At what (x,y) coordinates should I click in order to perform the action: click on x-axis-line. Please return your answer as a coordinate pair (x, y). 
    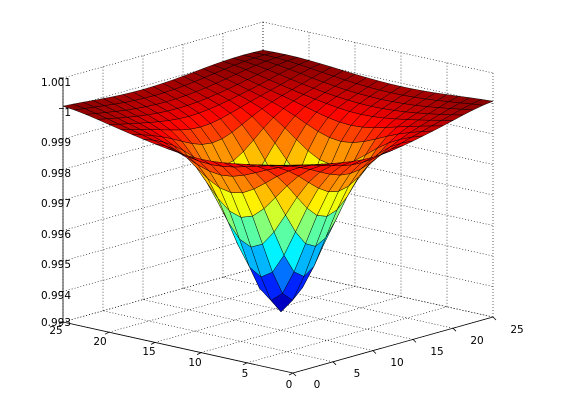
    Looking at the image, I should click on (393, 345).